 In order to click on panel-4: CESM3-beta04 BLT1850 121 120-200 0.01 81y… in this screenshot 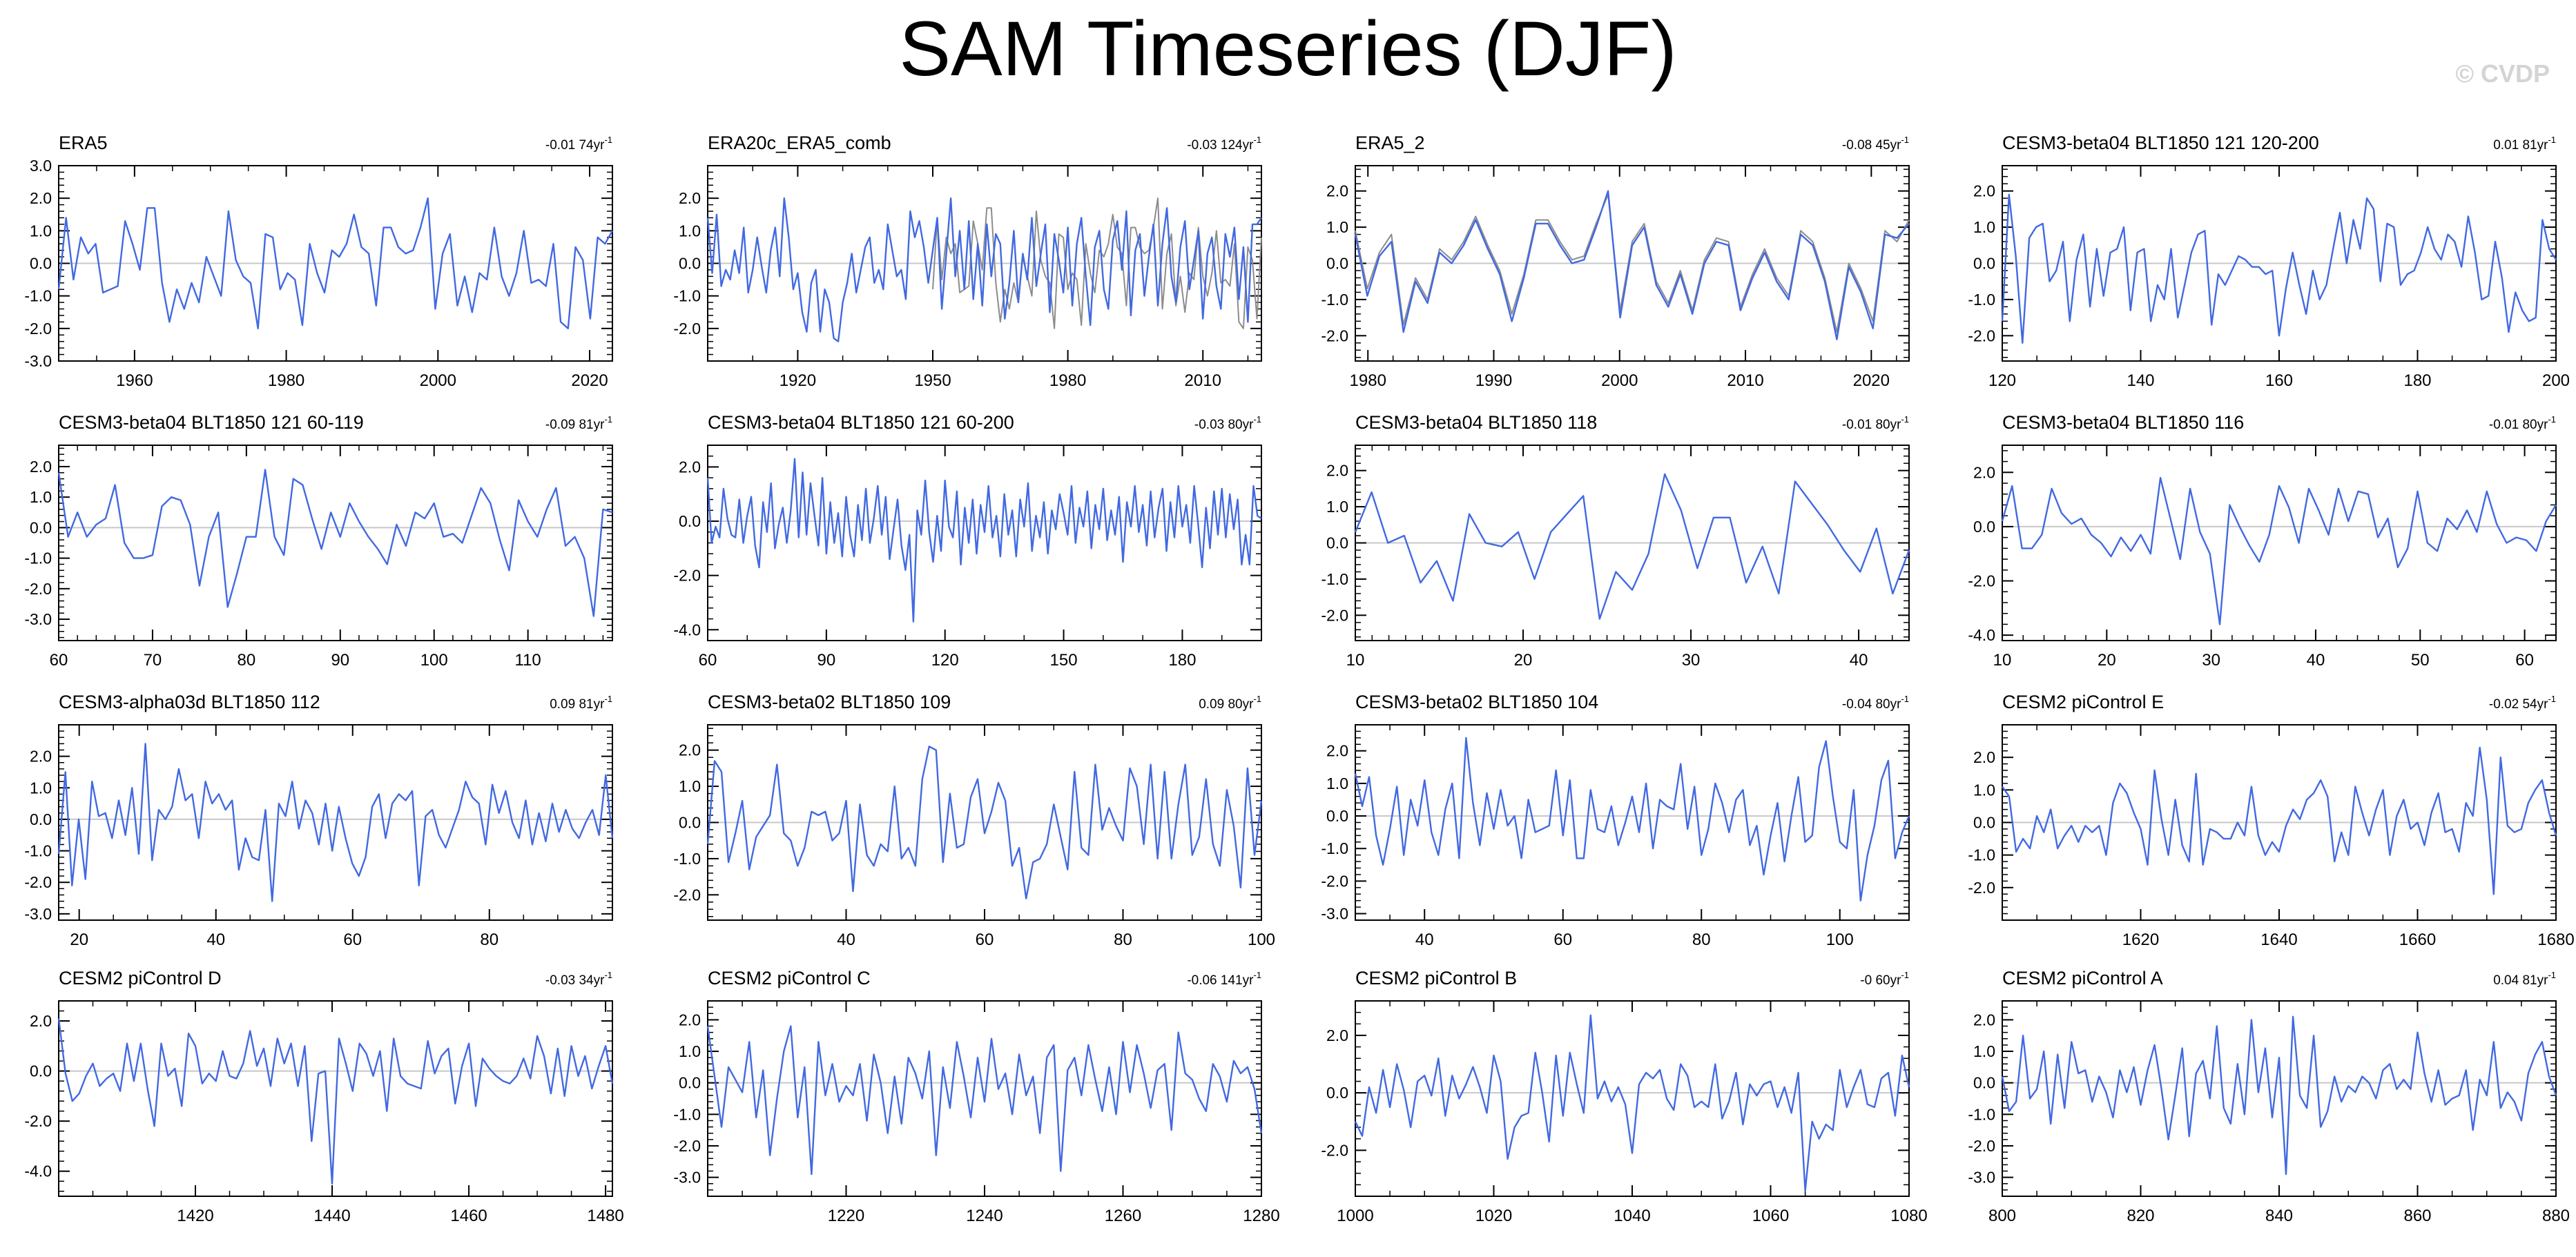, I will do `click(2269, 261)`.